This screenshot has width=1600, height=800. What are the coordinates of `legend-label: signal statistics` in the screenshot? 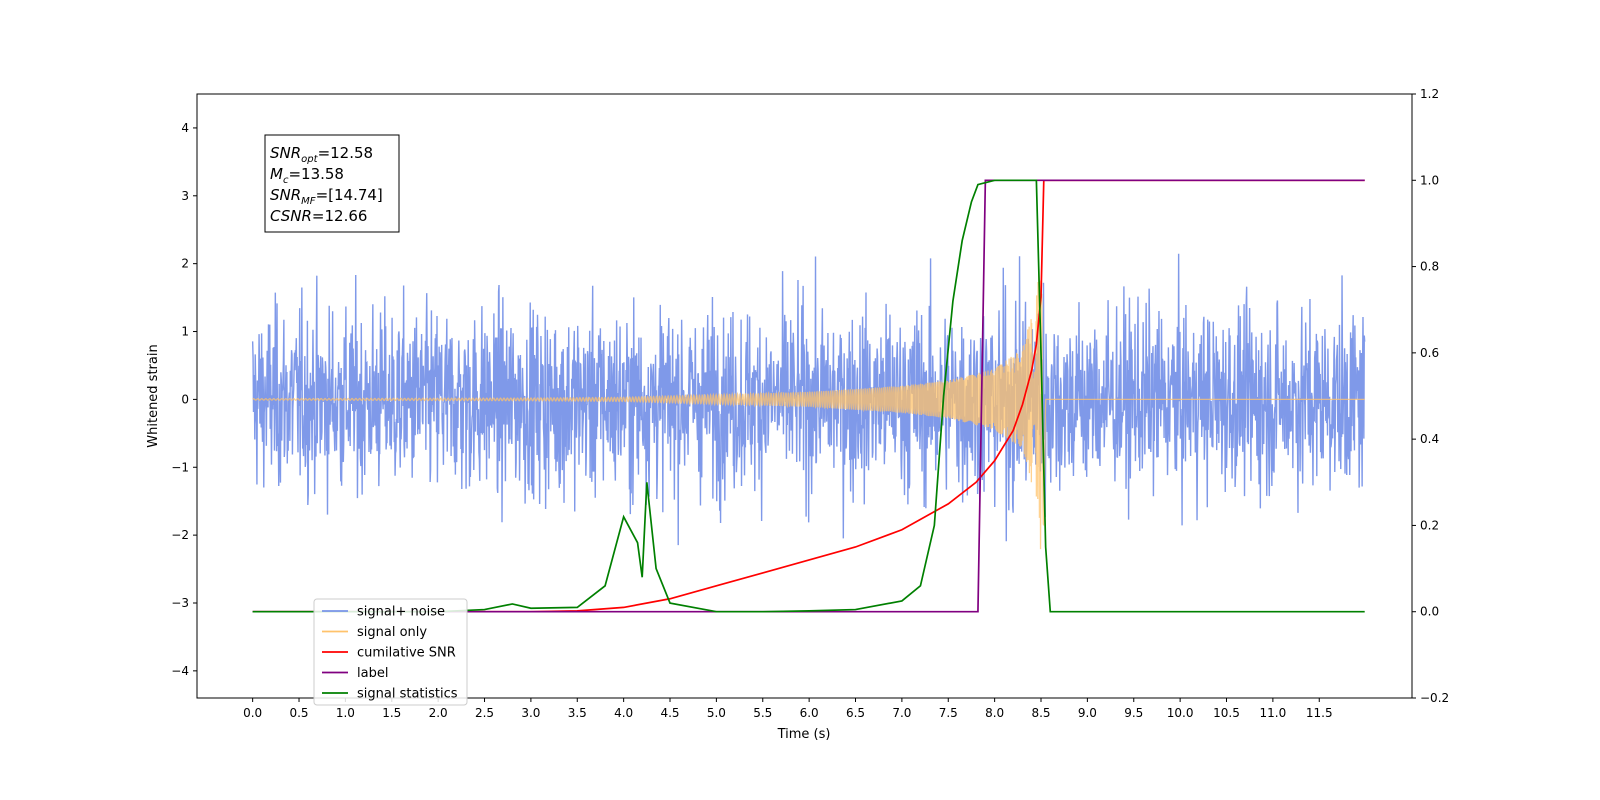 It's located at (407, 694).